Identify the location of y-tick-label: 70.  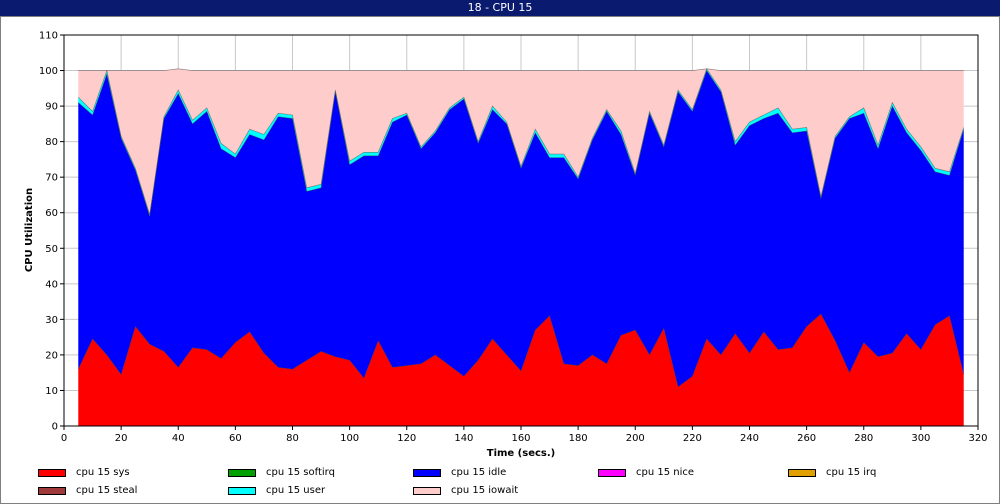
(51, 178).